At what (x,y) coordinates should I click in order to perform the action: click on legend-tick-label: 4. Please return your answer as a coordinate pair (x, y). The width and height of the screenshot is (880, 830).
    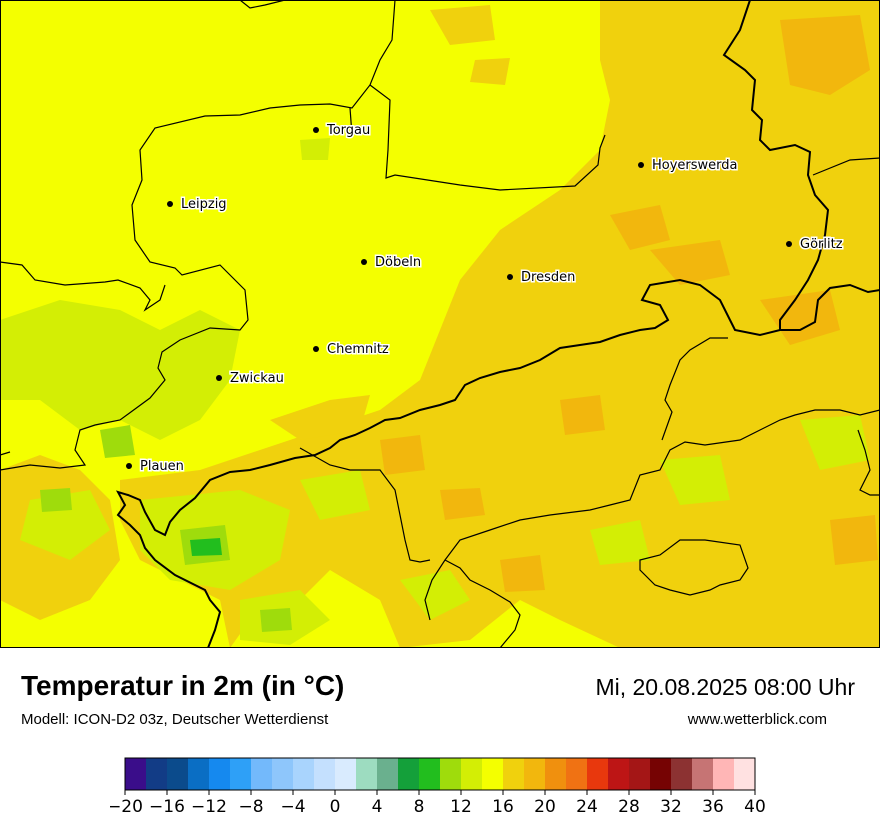
    Looking at the image, I should click on (377, 807).